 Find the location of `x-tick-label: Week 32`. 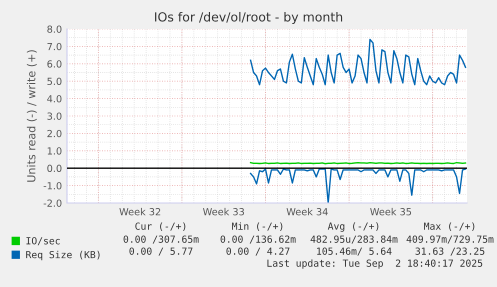

x-tick-label: Week 32 is located at coordinates (139, 212).